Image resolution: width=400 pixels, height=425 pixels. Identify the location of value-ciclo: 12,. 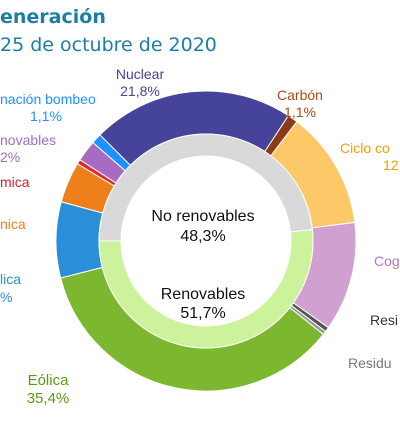
(391, 165).